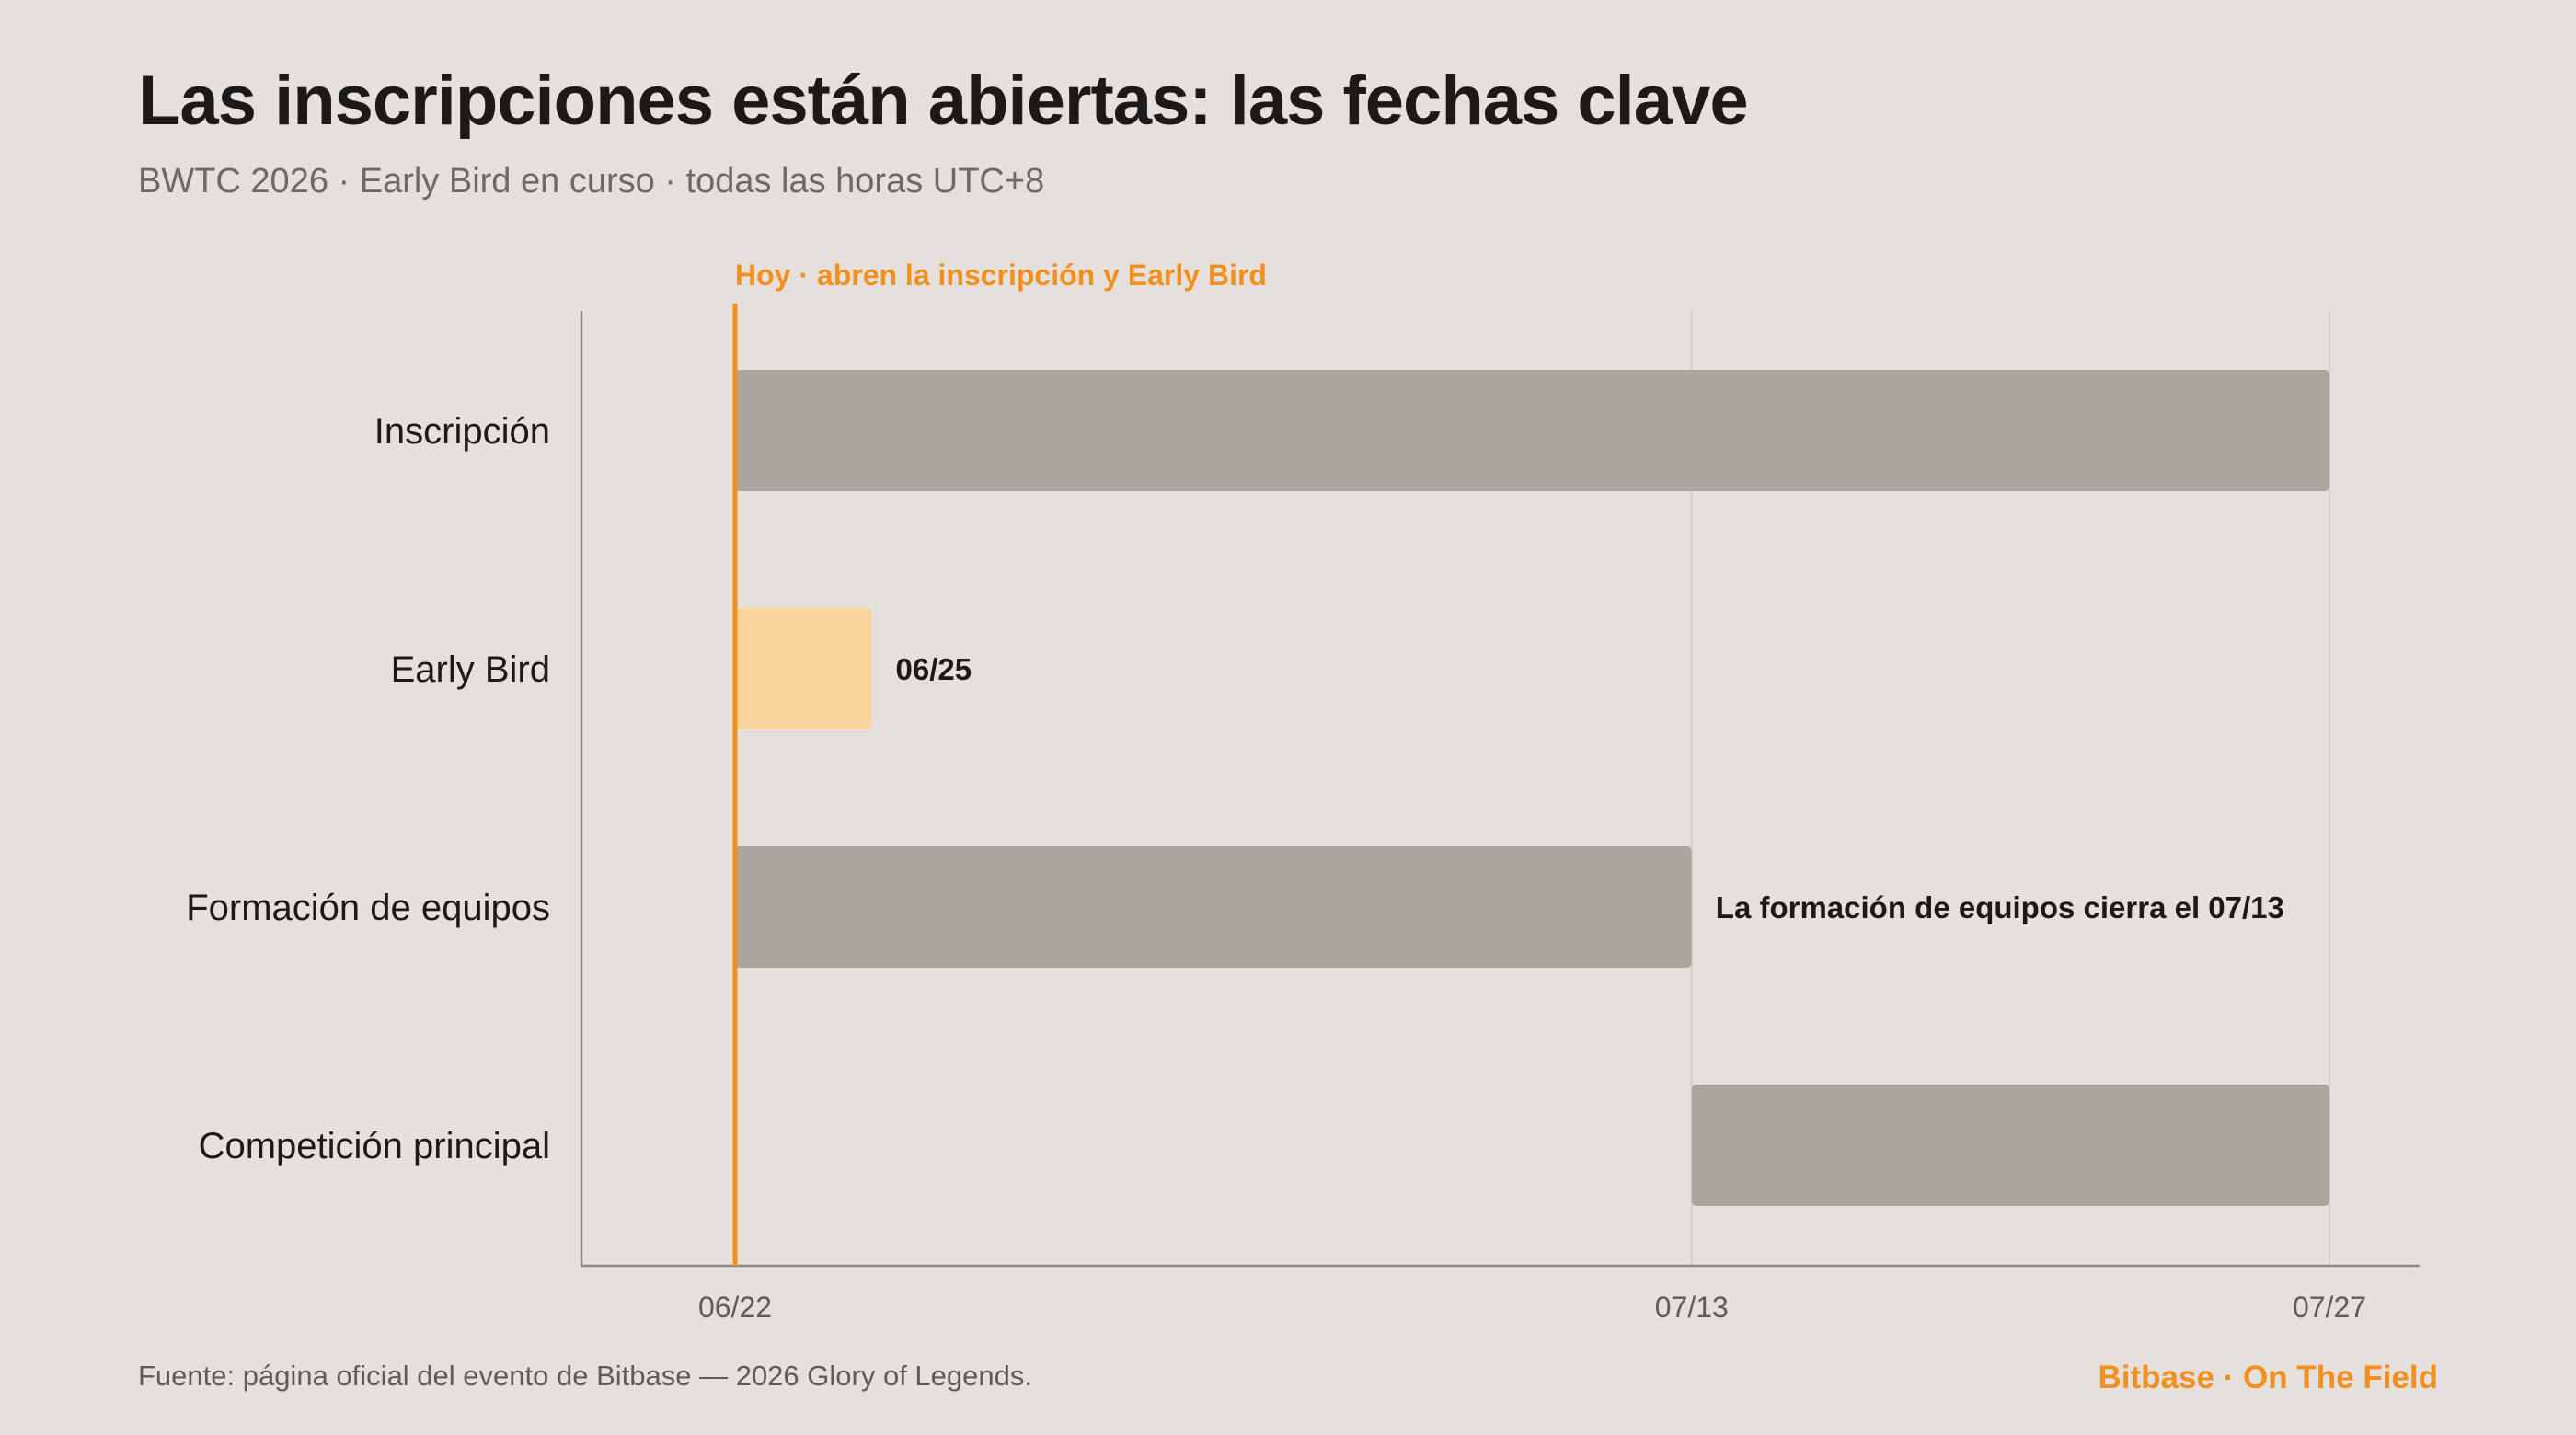 This screenshot has width=2576, height=1435. I want to click on bar-data-label: 06/25, so click(934, 669).